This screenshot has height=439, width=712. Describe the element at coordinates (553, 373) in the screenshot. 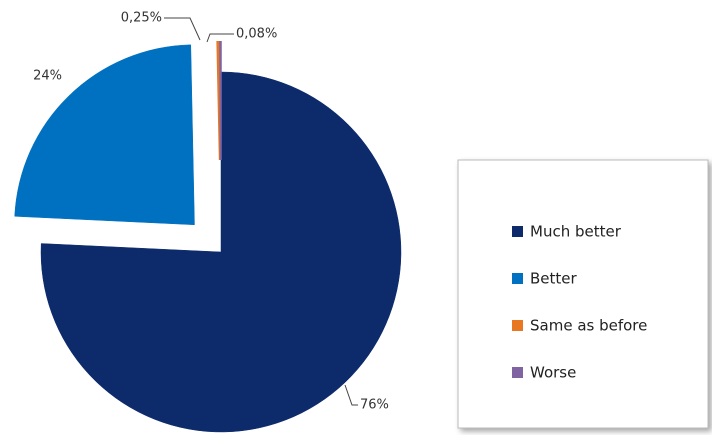

I see `legend-label: Worse` at that location.